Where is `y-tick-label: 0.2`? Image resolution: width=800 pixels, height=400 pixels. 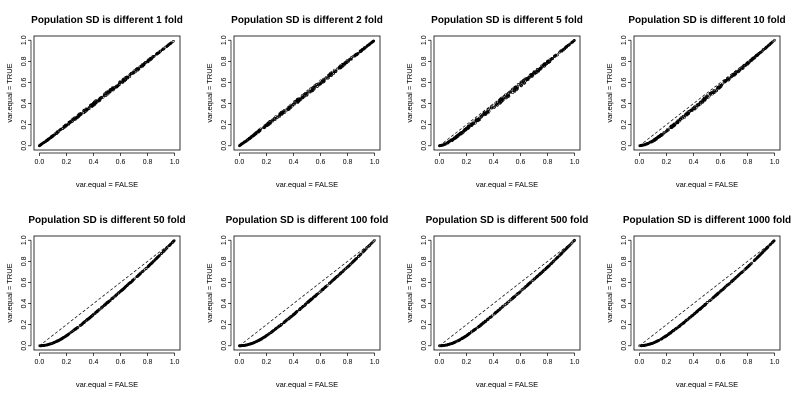 y-tick-label: 0.2 is located at coordinates (624, 325).